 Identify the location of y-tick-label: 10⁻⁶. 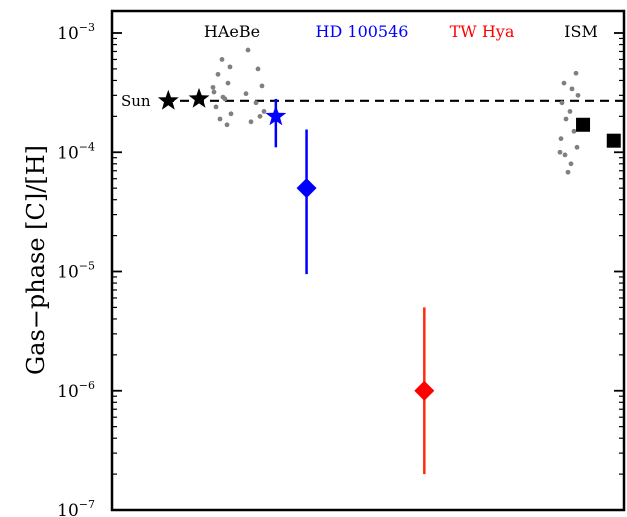
(76, 390).